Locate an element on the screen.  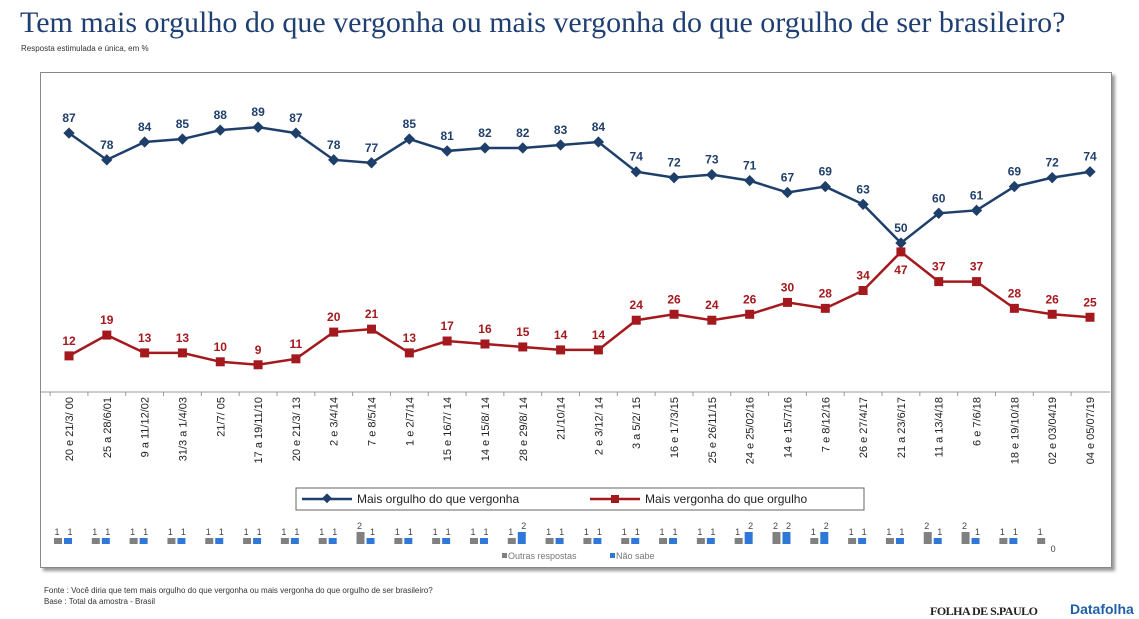
x-tick-label: 21/7/ 05 is located at coordinates (221, 417).